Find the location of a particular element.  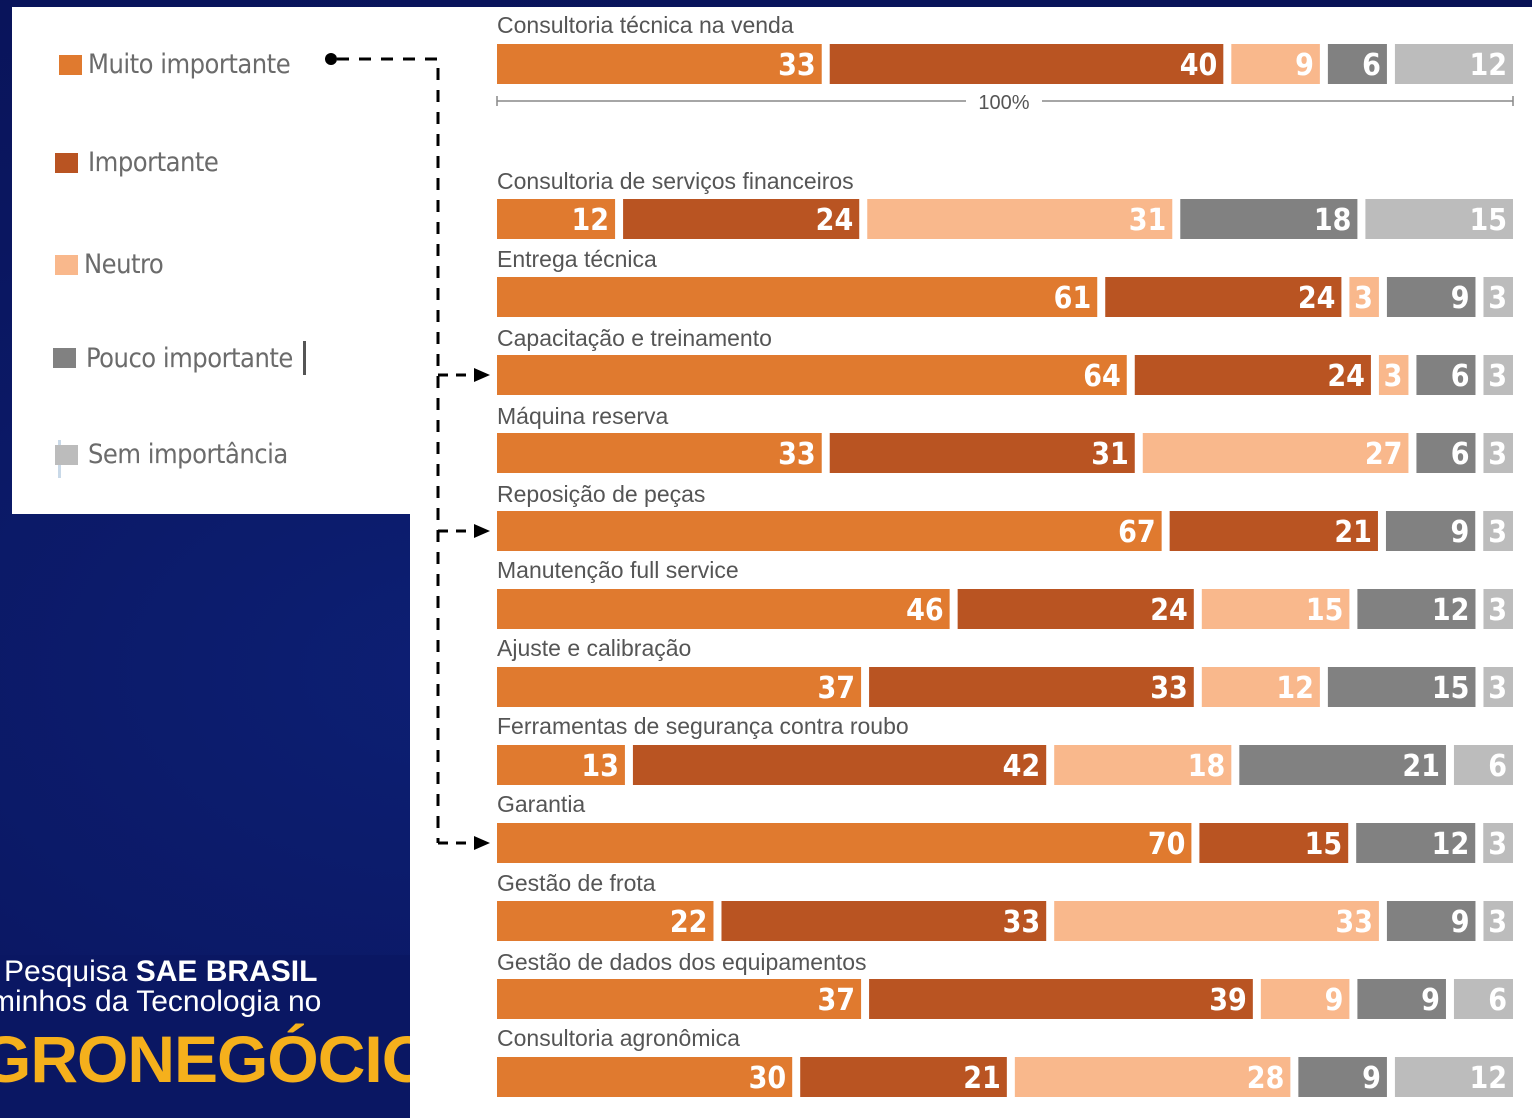

category-label: Consultoria de serviços financeiros is located at coordinates (675, 181).